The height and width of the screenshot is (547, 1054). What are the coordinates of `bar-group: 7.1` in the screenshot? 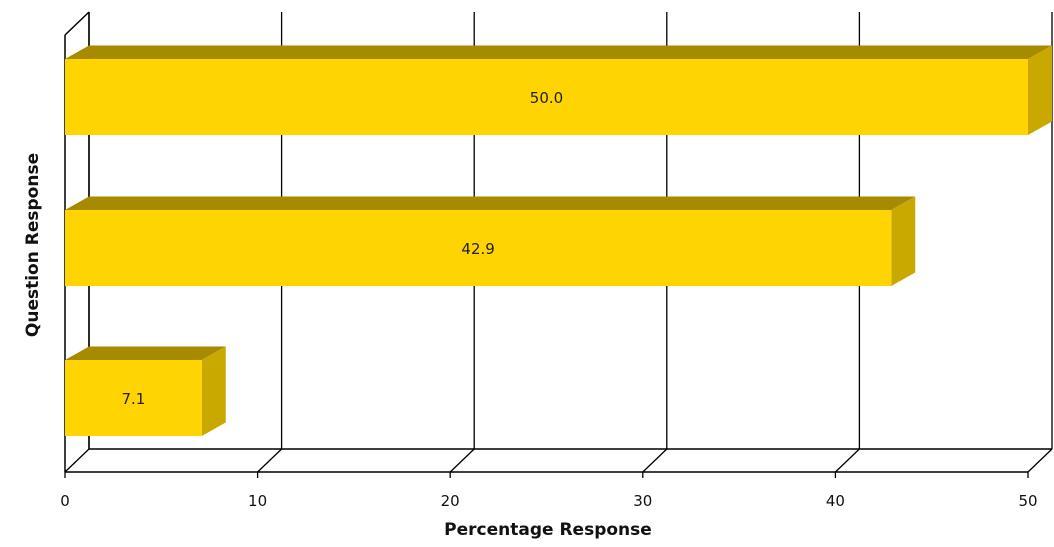 It's located at (145, 391).